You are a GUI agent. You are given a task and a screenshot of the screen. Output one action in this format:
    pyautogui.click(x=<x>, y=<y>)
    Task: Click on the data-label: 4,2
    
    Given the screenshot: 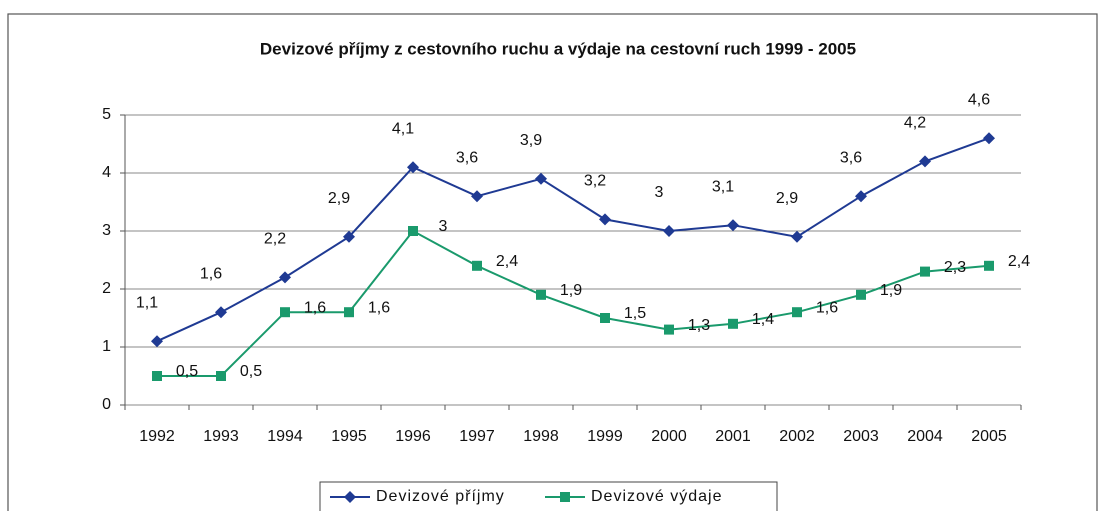 What is the action you would take?
    pyautogui.click(x=915, y=123)
    